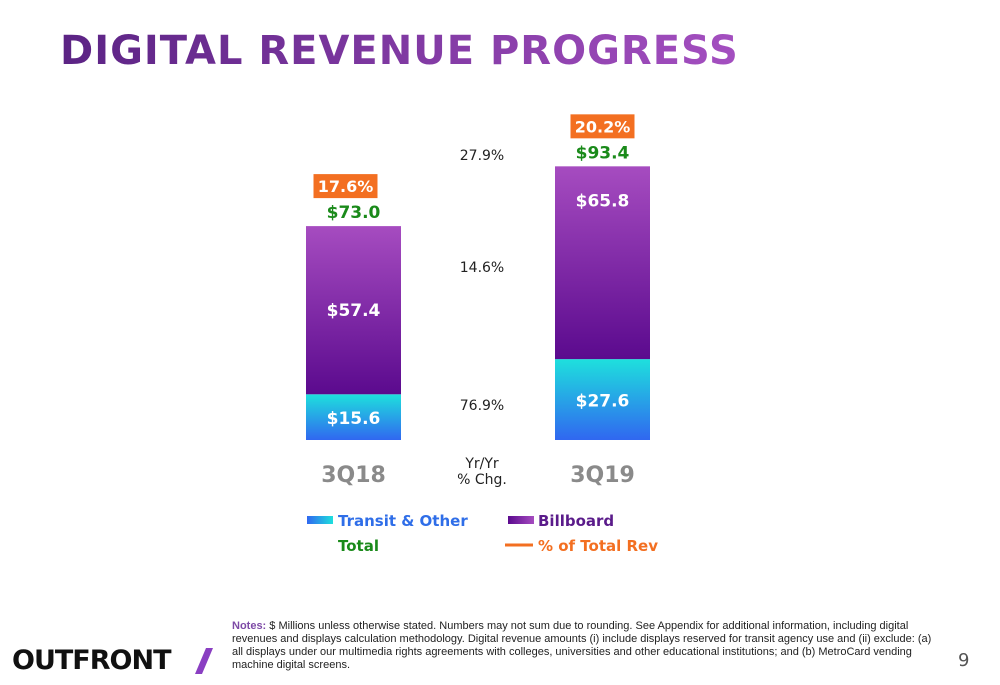 This screenshot has width=1000, height=685. Describe the element at coordinates (320, 520) in the screenshot. I see `legend-swatch-transit` at that location.